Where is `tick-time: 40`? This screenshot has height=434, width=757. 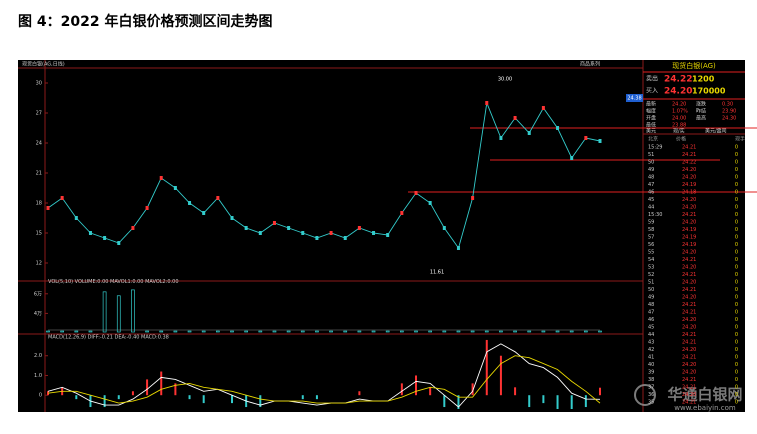 tick-time: 40 is located at coordinates (651, 365).